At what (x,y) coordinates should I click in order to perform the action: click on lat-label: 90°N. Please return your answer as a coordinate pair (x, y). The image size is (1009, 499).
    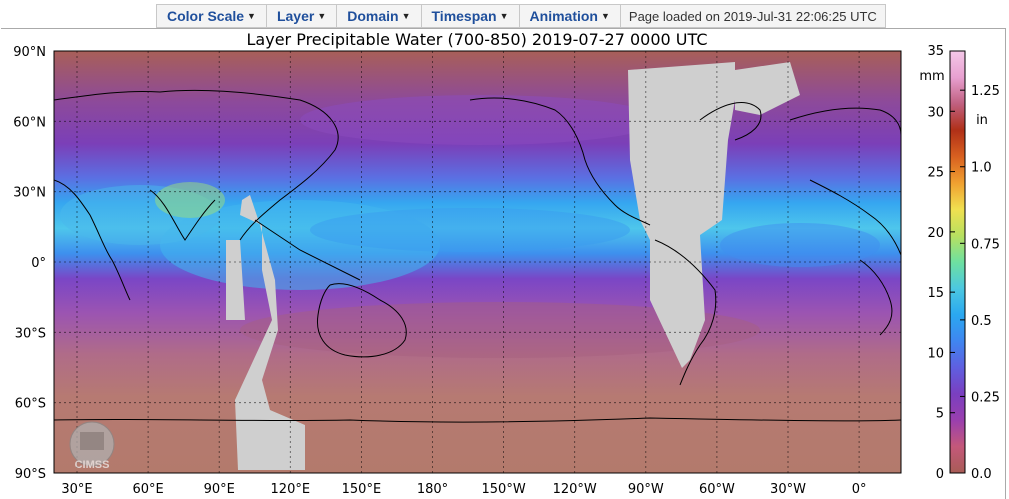
    Looking at the image, I should click on (29, 52).